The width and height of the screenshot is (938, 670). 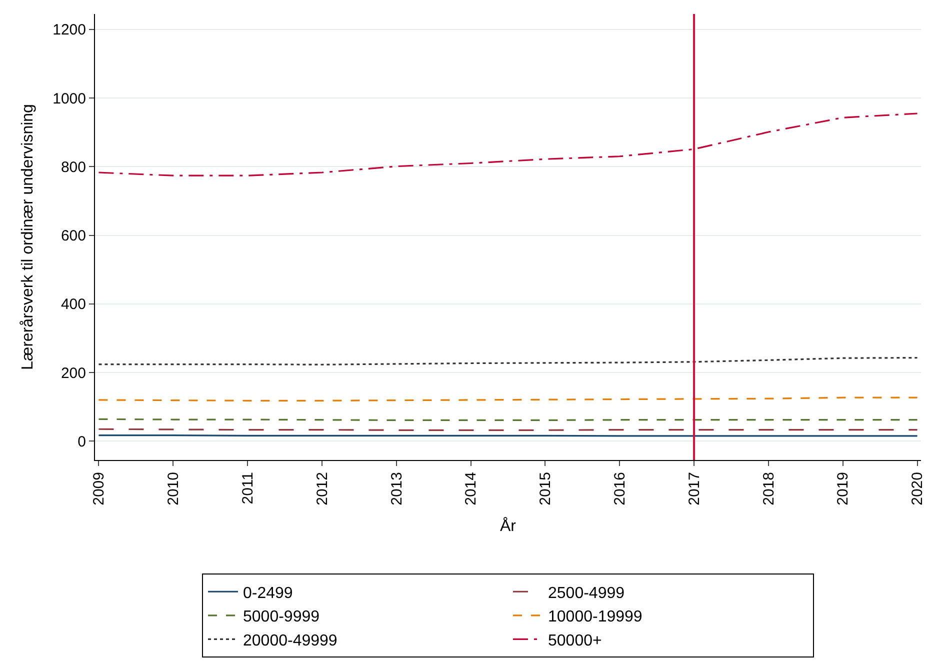 I want to click on x-tick-label: 2012, so click(x=322, y=489).